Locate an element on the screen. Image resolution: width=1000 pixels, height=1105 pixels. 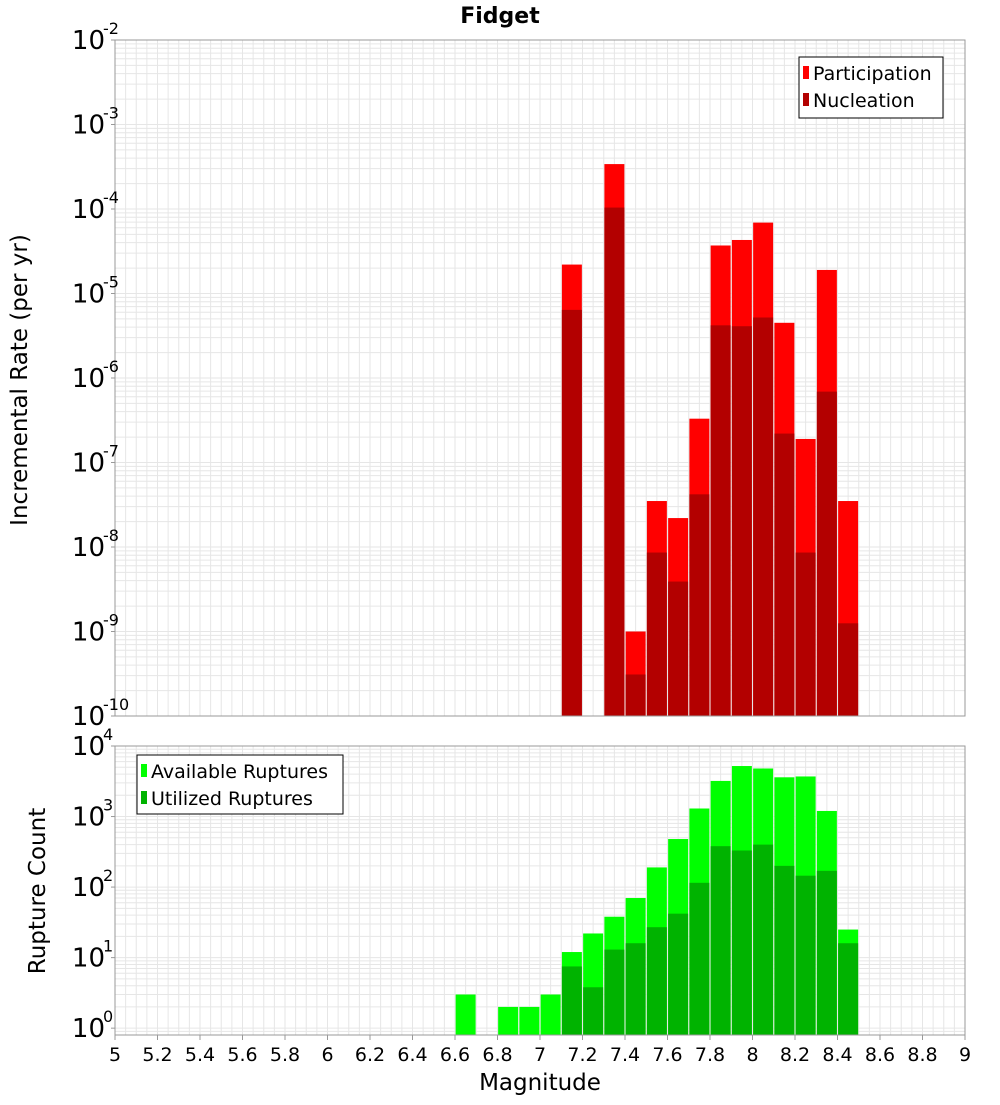
x-tick-label: 9 is located at coordinates (965, 1055).